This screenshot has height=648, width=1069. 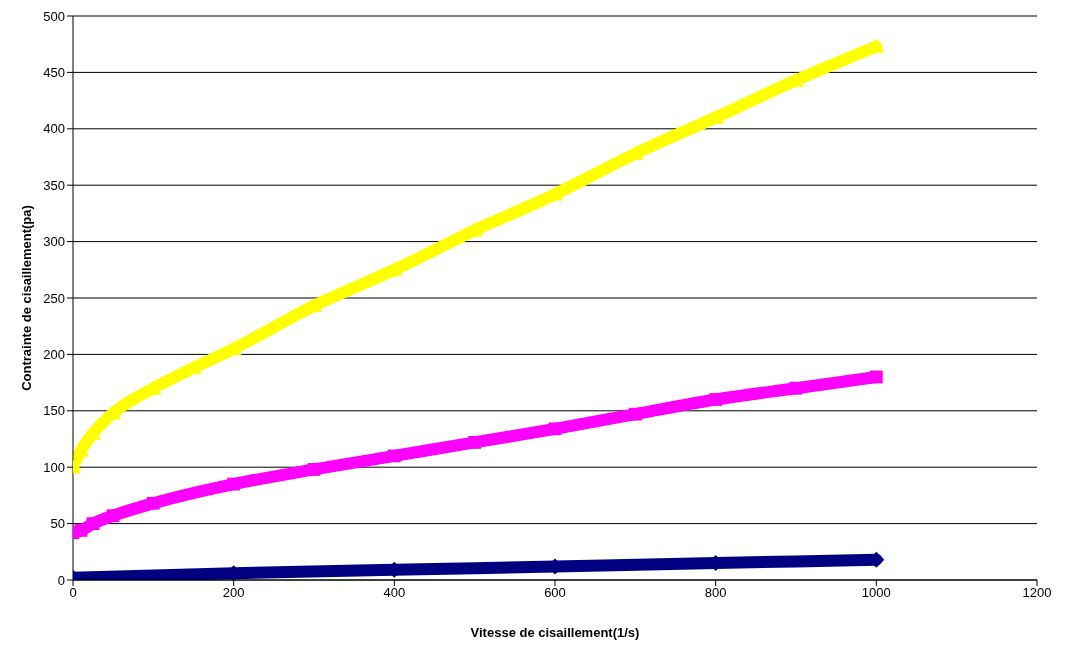 I want to click on x-tick-label: 800, so click(x=715, y=593).